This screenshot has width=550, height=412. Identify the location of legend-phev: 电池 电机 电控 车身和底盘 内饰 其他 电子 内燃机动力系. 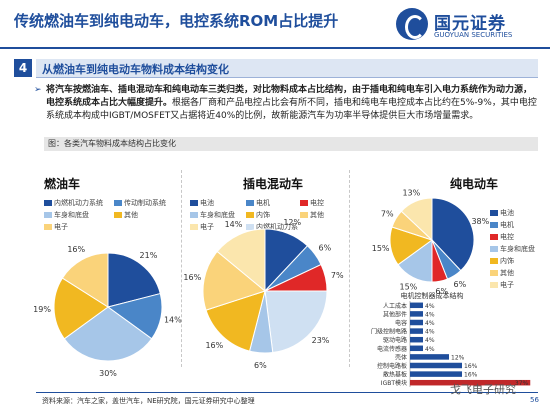
(269, 222).